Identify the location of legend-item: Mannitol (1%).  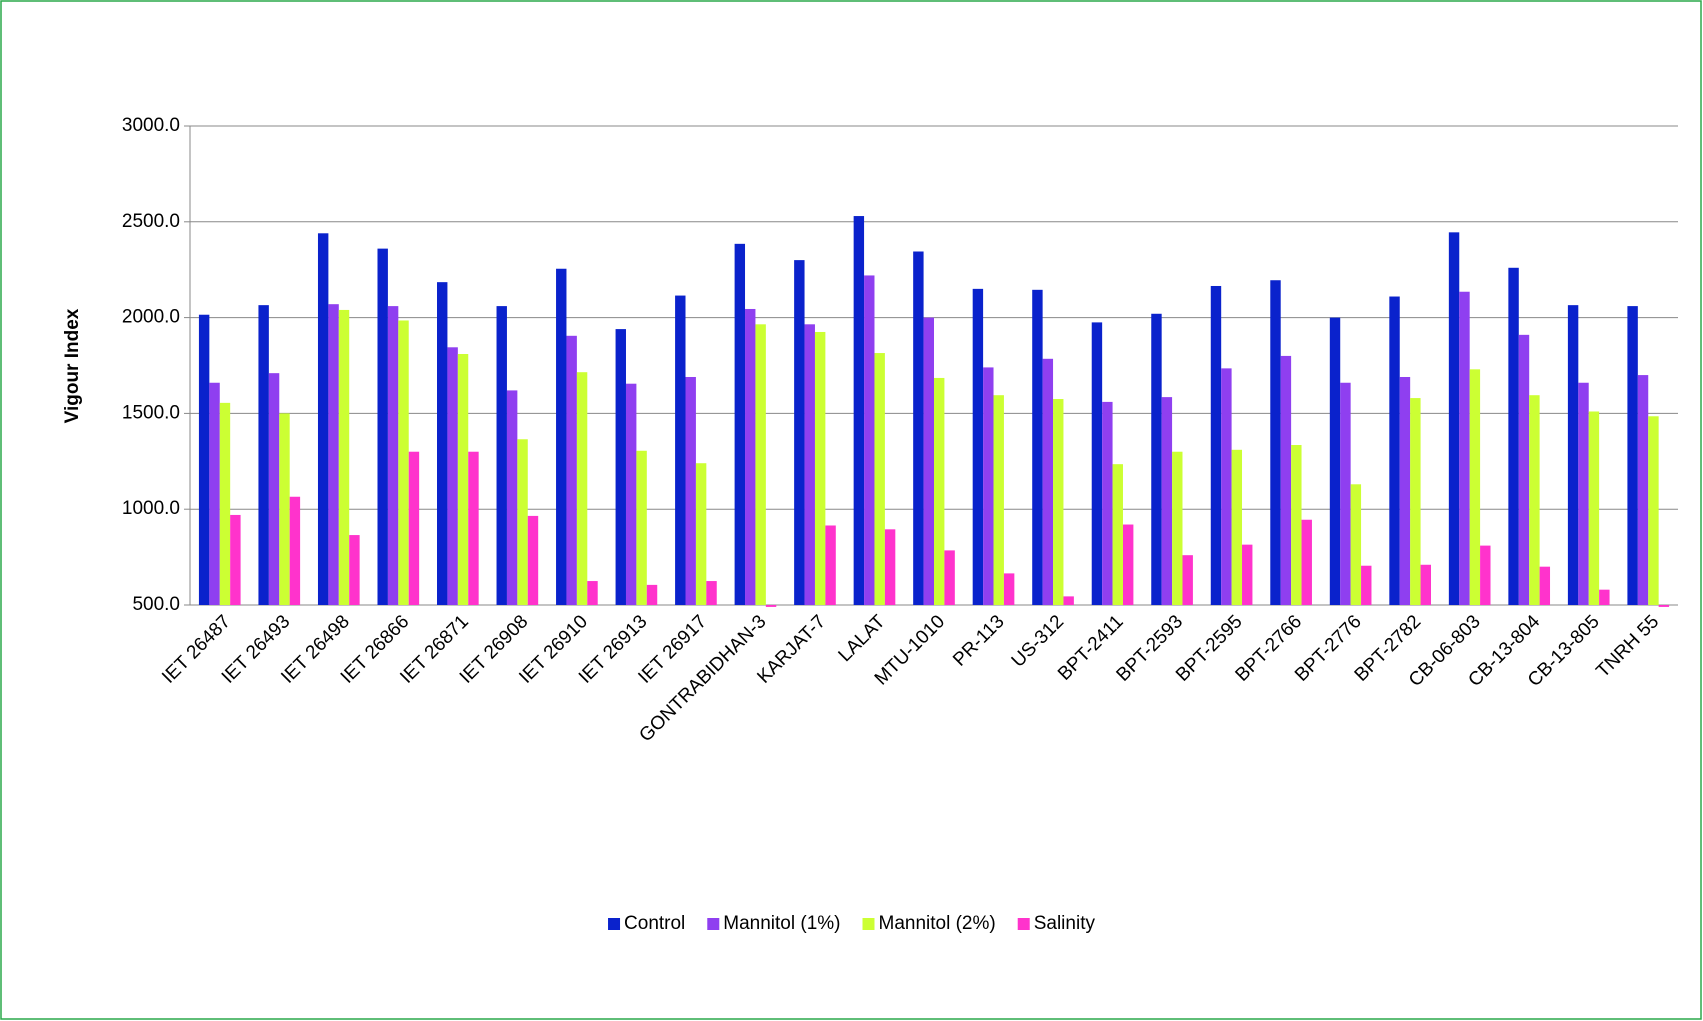
(774, 923).